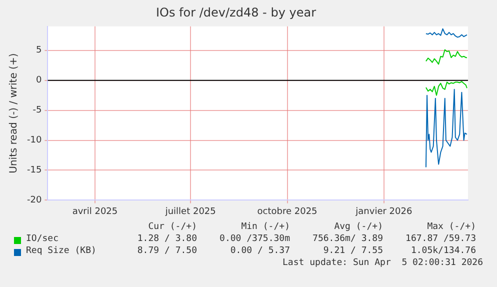  Describe the element at coordinates (287, 211) in the screenshot. I see `x-tick-label: octobre 2025` at that location.